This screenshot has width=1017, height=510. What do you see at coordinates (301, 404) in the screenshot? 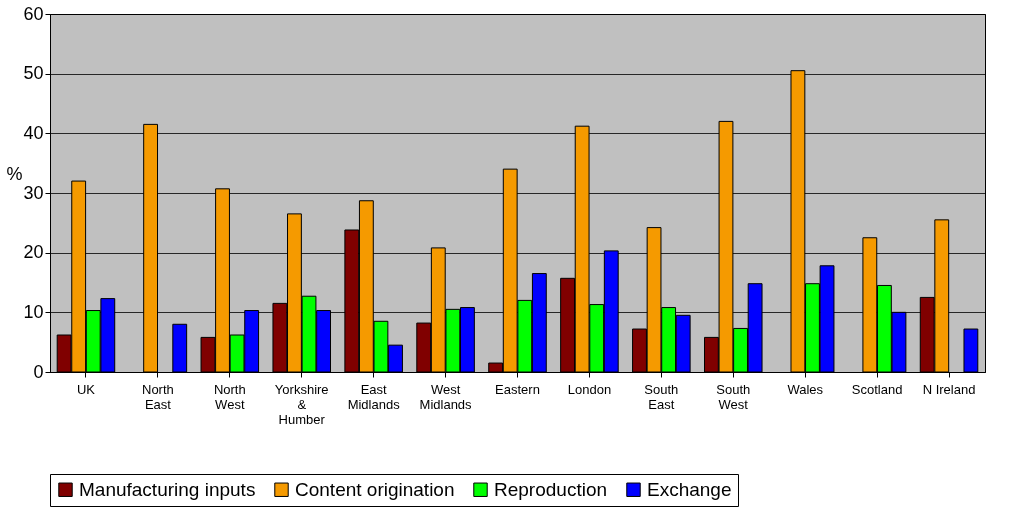
I see `x-tick-label: Yorkshire & Humber` at bounding box center [301, 404].